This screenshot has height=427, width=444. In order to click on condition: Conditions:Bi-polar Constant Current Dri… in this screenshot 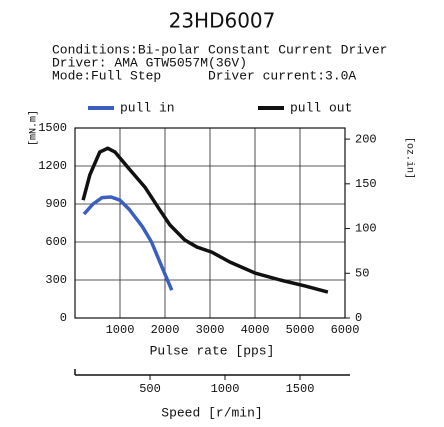, I will do `click(219, 49)`.